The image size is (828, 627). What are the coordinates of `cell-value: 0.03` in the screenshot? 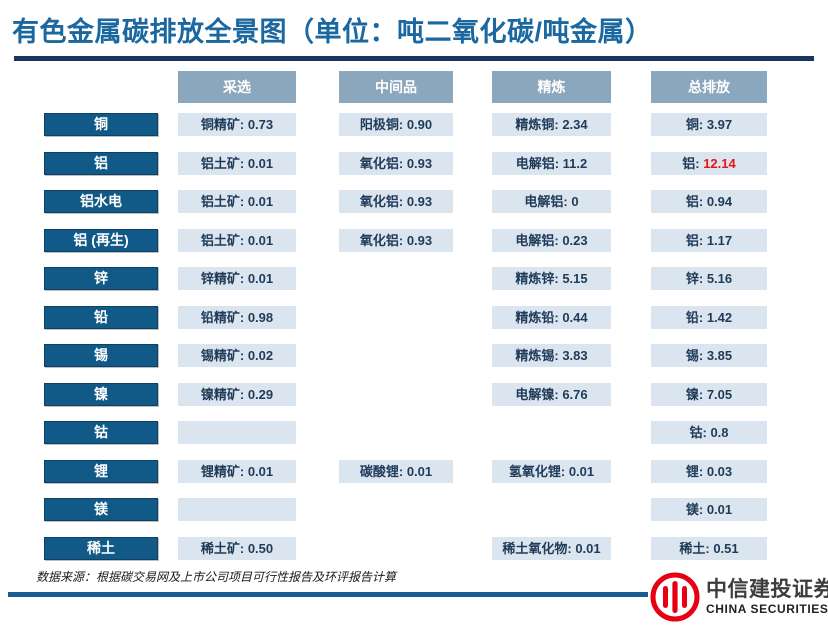 It's located at (719, 471).